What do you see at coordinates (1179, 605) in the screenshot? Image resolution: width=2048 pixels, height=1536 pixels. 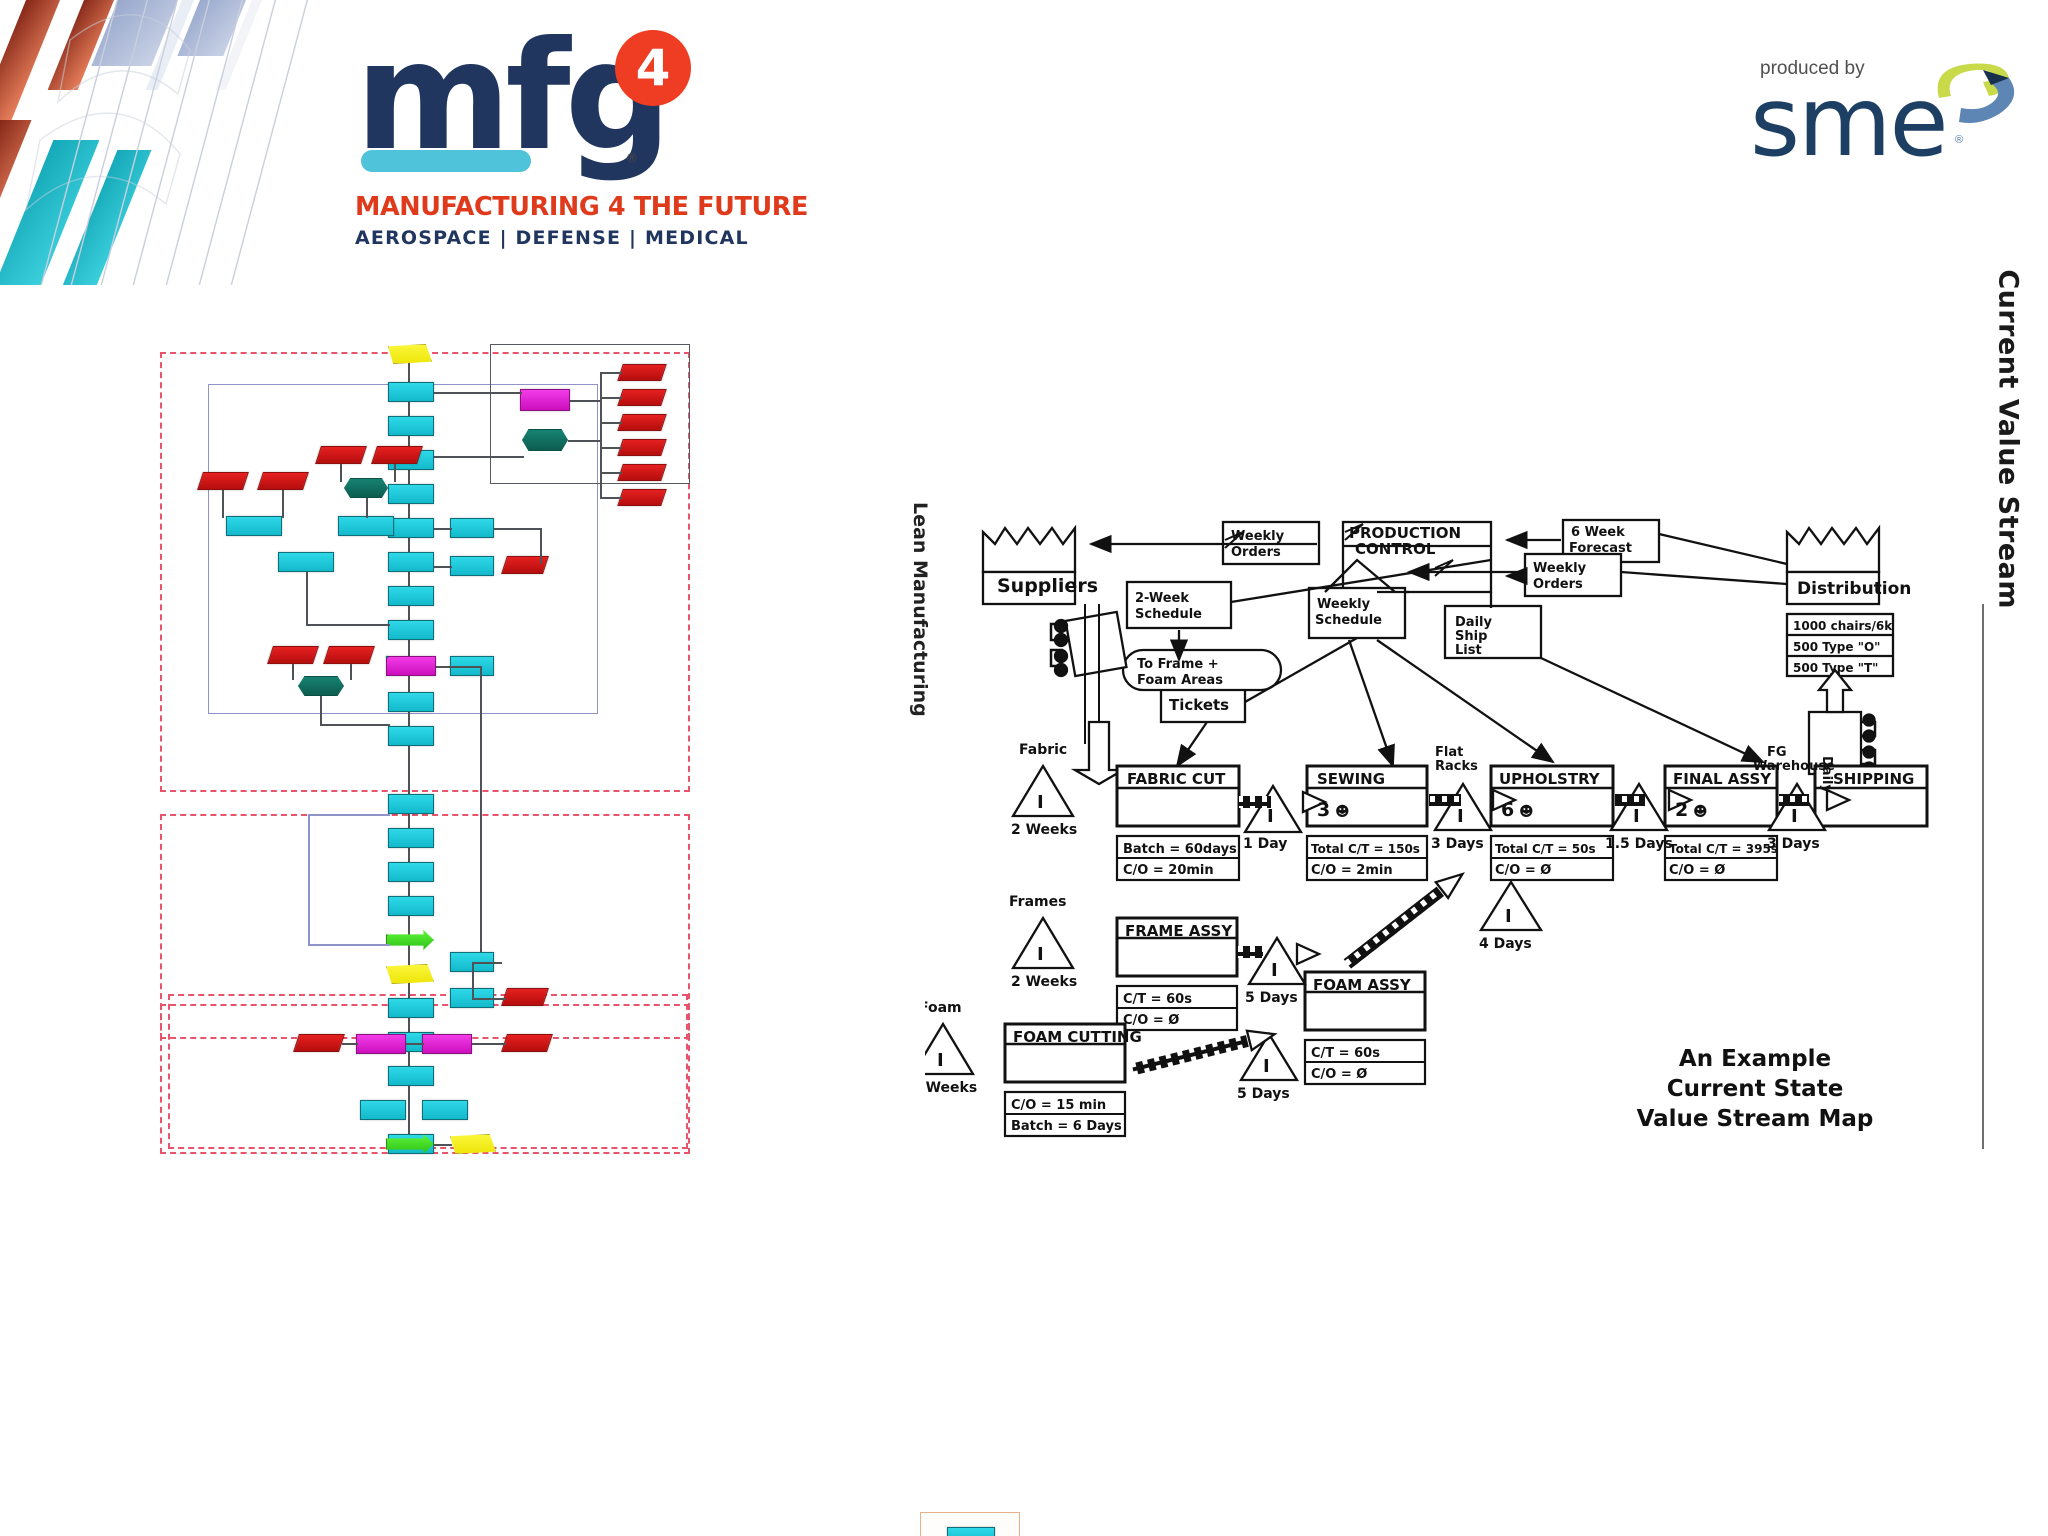 I see `box-two-week-schedule` at bounding box center [1179, 605].